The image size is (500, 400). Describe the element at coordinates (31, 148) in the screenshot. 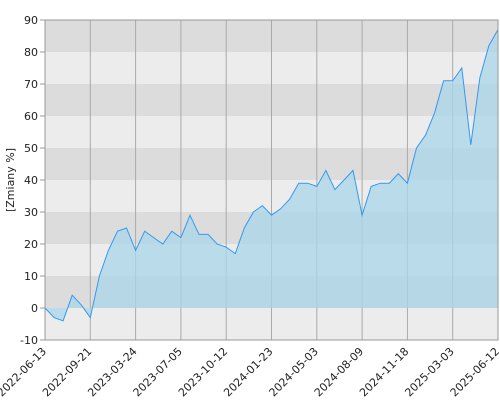

I see `y-tick-label: 50` at that location.